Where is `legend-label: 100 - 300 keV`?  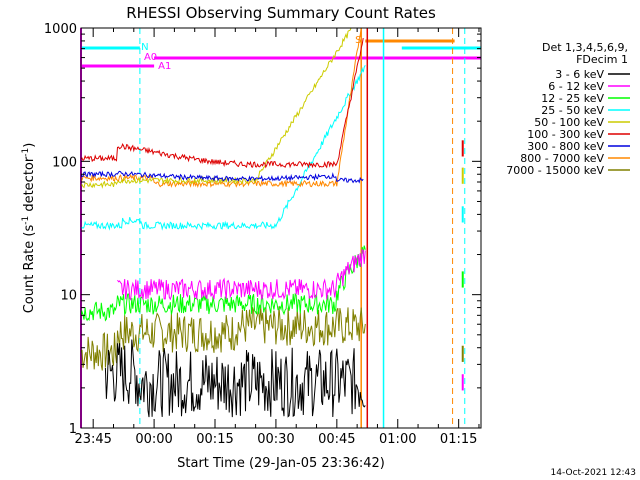
legend-label: 100 - 300 keV is located at coordinates (565, 134).